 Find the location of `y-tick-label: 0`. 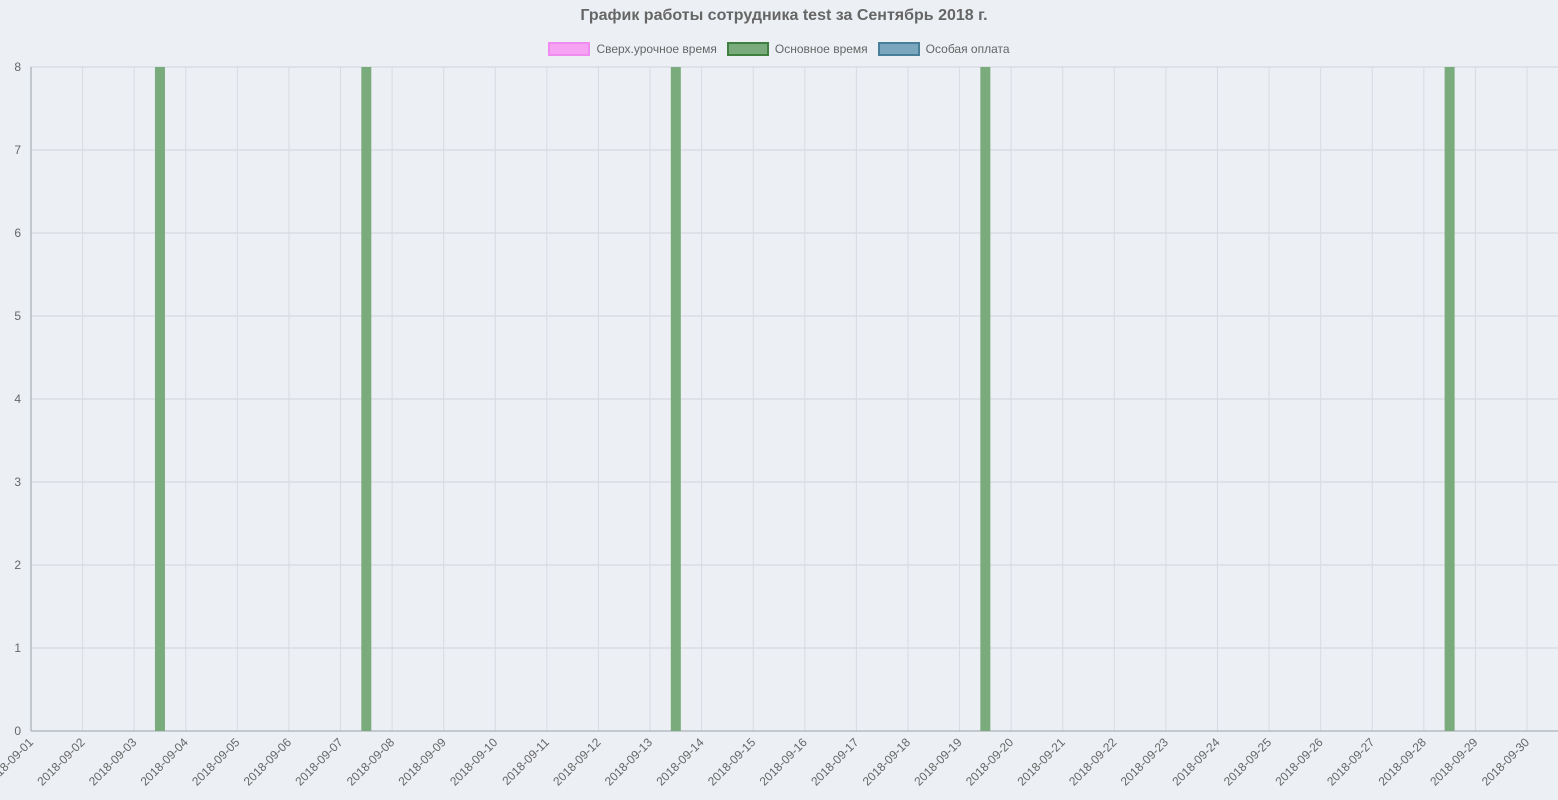

y-tick-label: 0 is located at coordinates (17, 731).